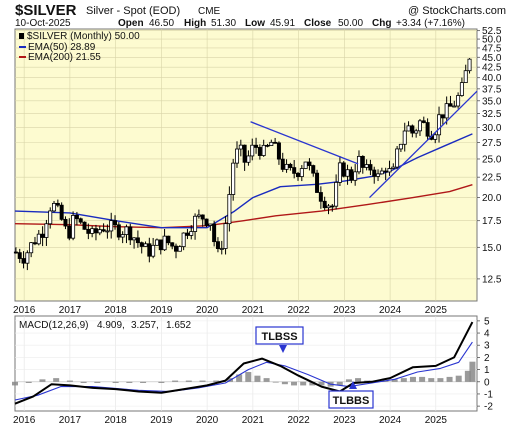 The height and width of the screenshot is (429, 520). Describe the element at coordinates (253, 310) in the screenshot. I see `price-x-tick-label: 2021` at that location.